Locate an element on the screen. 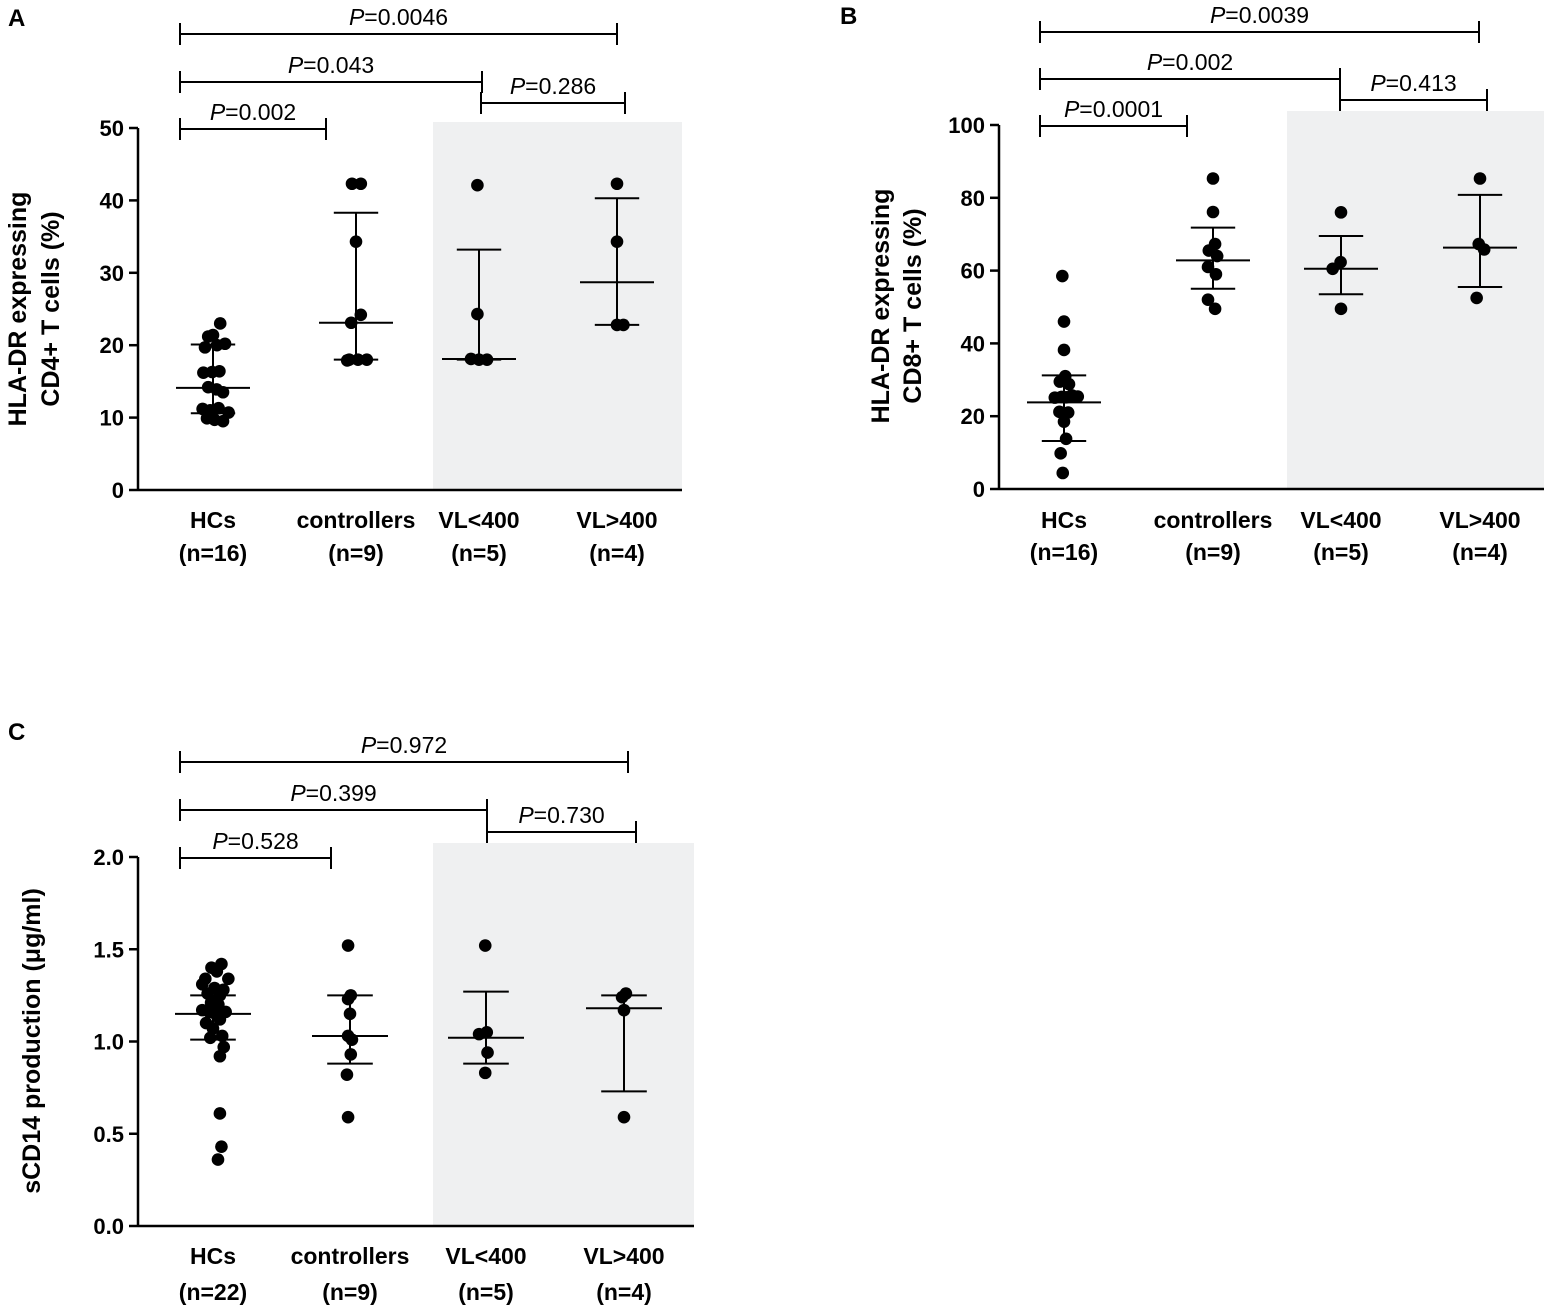 The height and width of the screenshot is (1305, 1544). p-value: =0.0046 is located at coordinates (406, 17).